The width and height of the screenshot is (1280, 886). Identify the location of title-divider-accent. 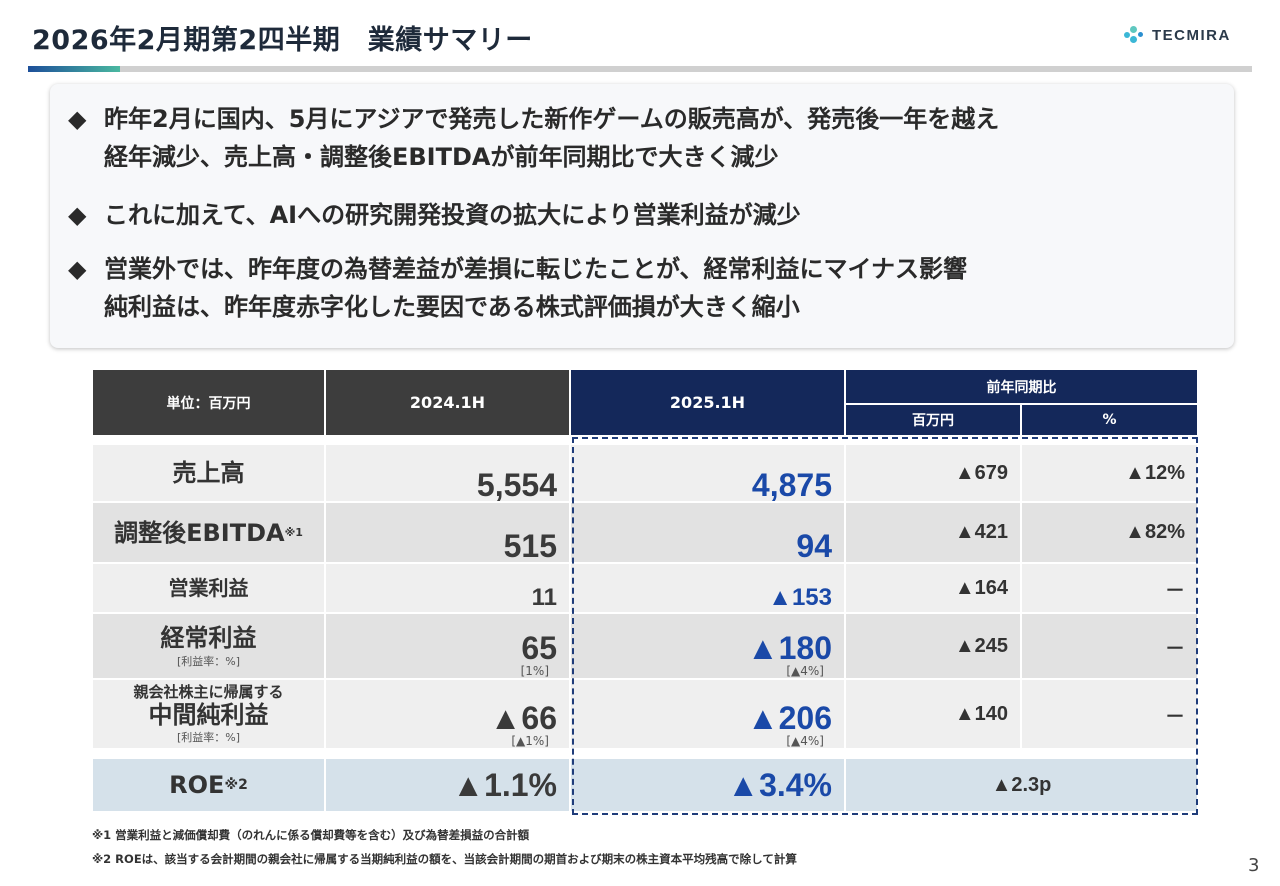
(74, 69).